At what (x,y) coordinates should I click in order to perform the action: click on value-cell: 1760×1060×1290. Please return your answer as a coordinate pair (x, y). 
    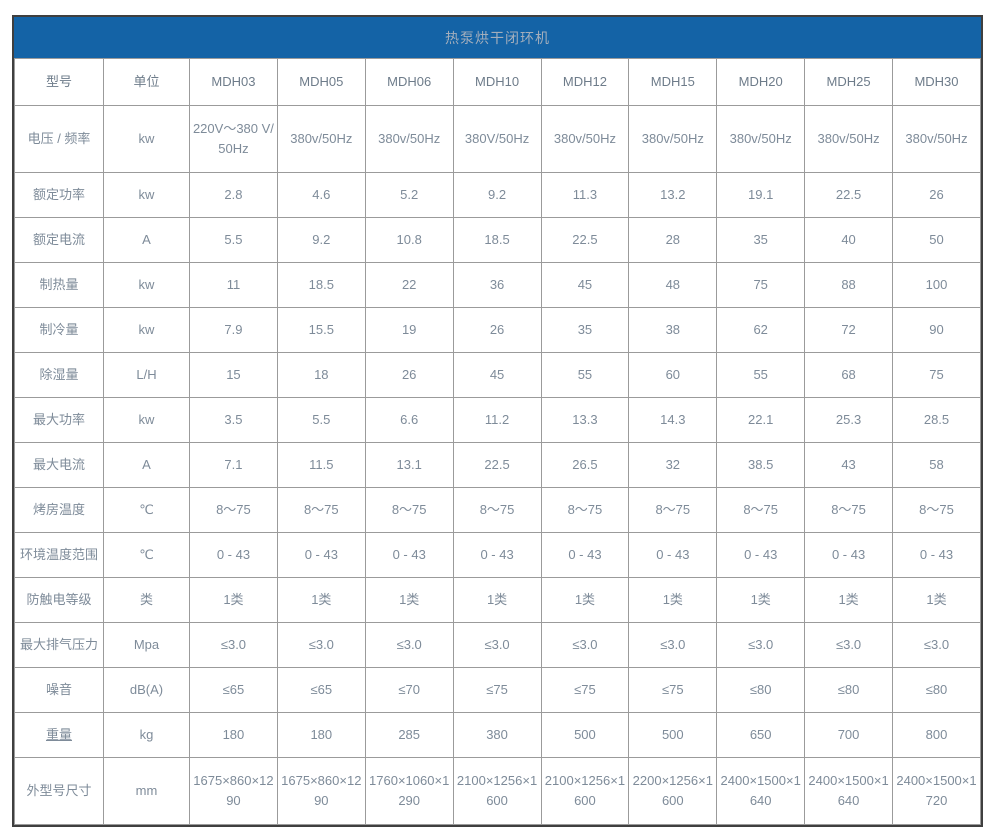
    Looking at the image, I should click on (409, 791).